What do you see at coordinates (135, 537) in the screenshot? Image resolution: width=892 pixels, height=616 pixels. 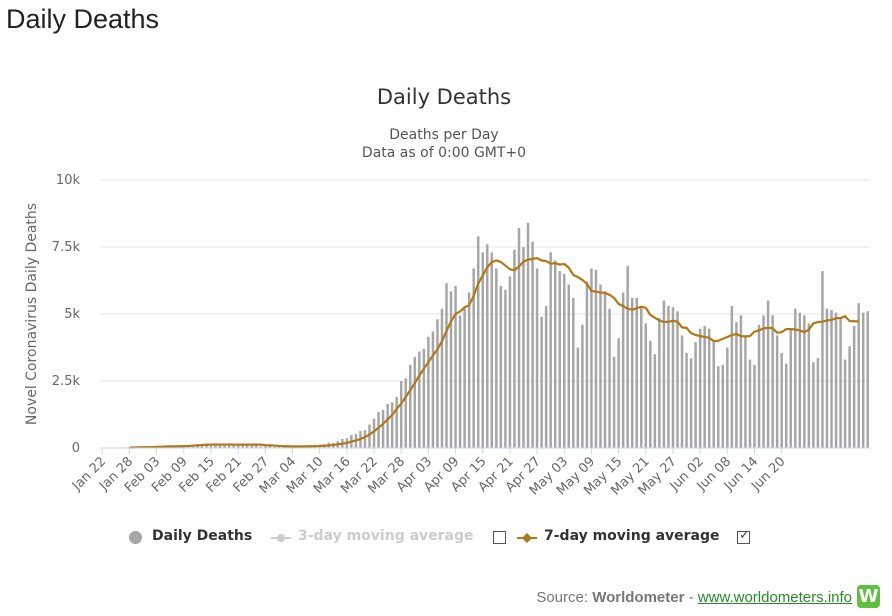 I see `legend-daily-deaths-marker` at bounding box center [135, 537].